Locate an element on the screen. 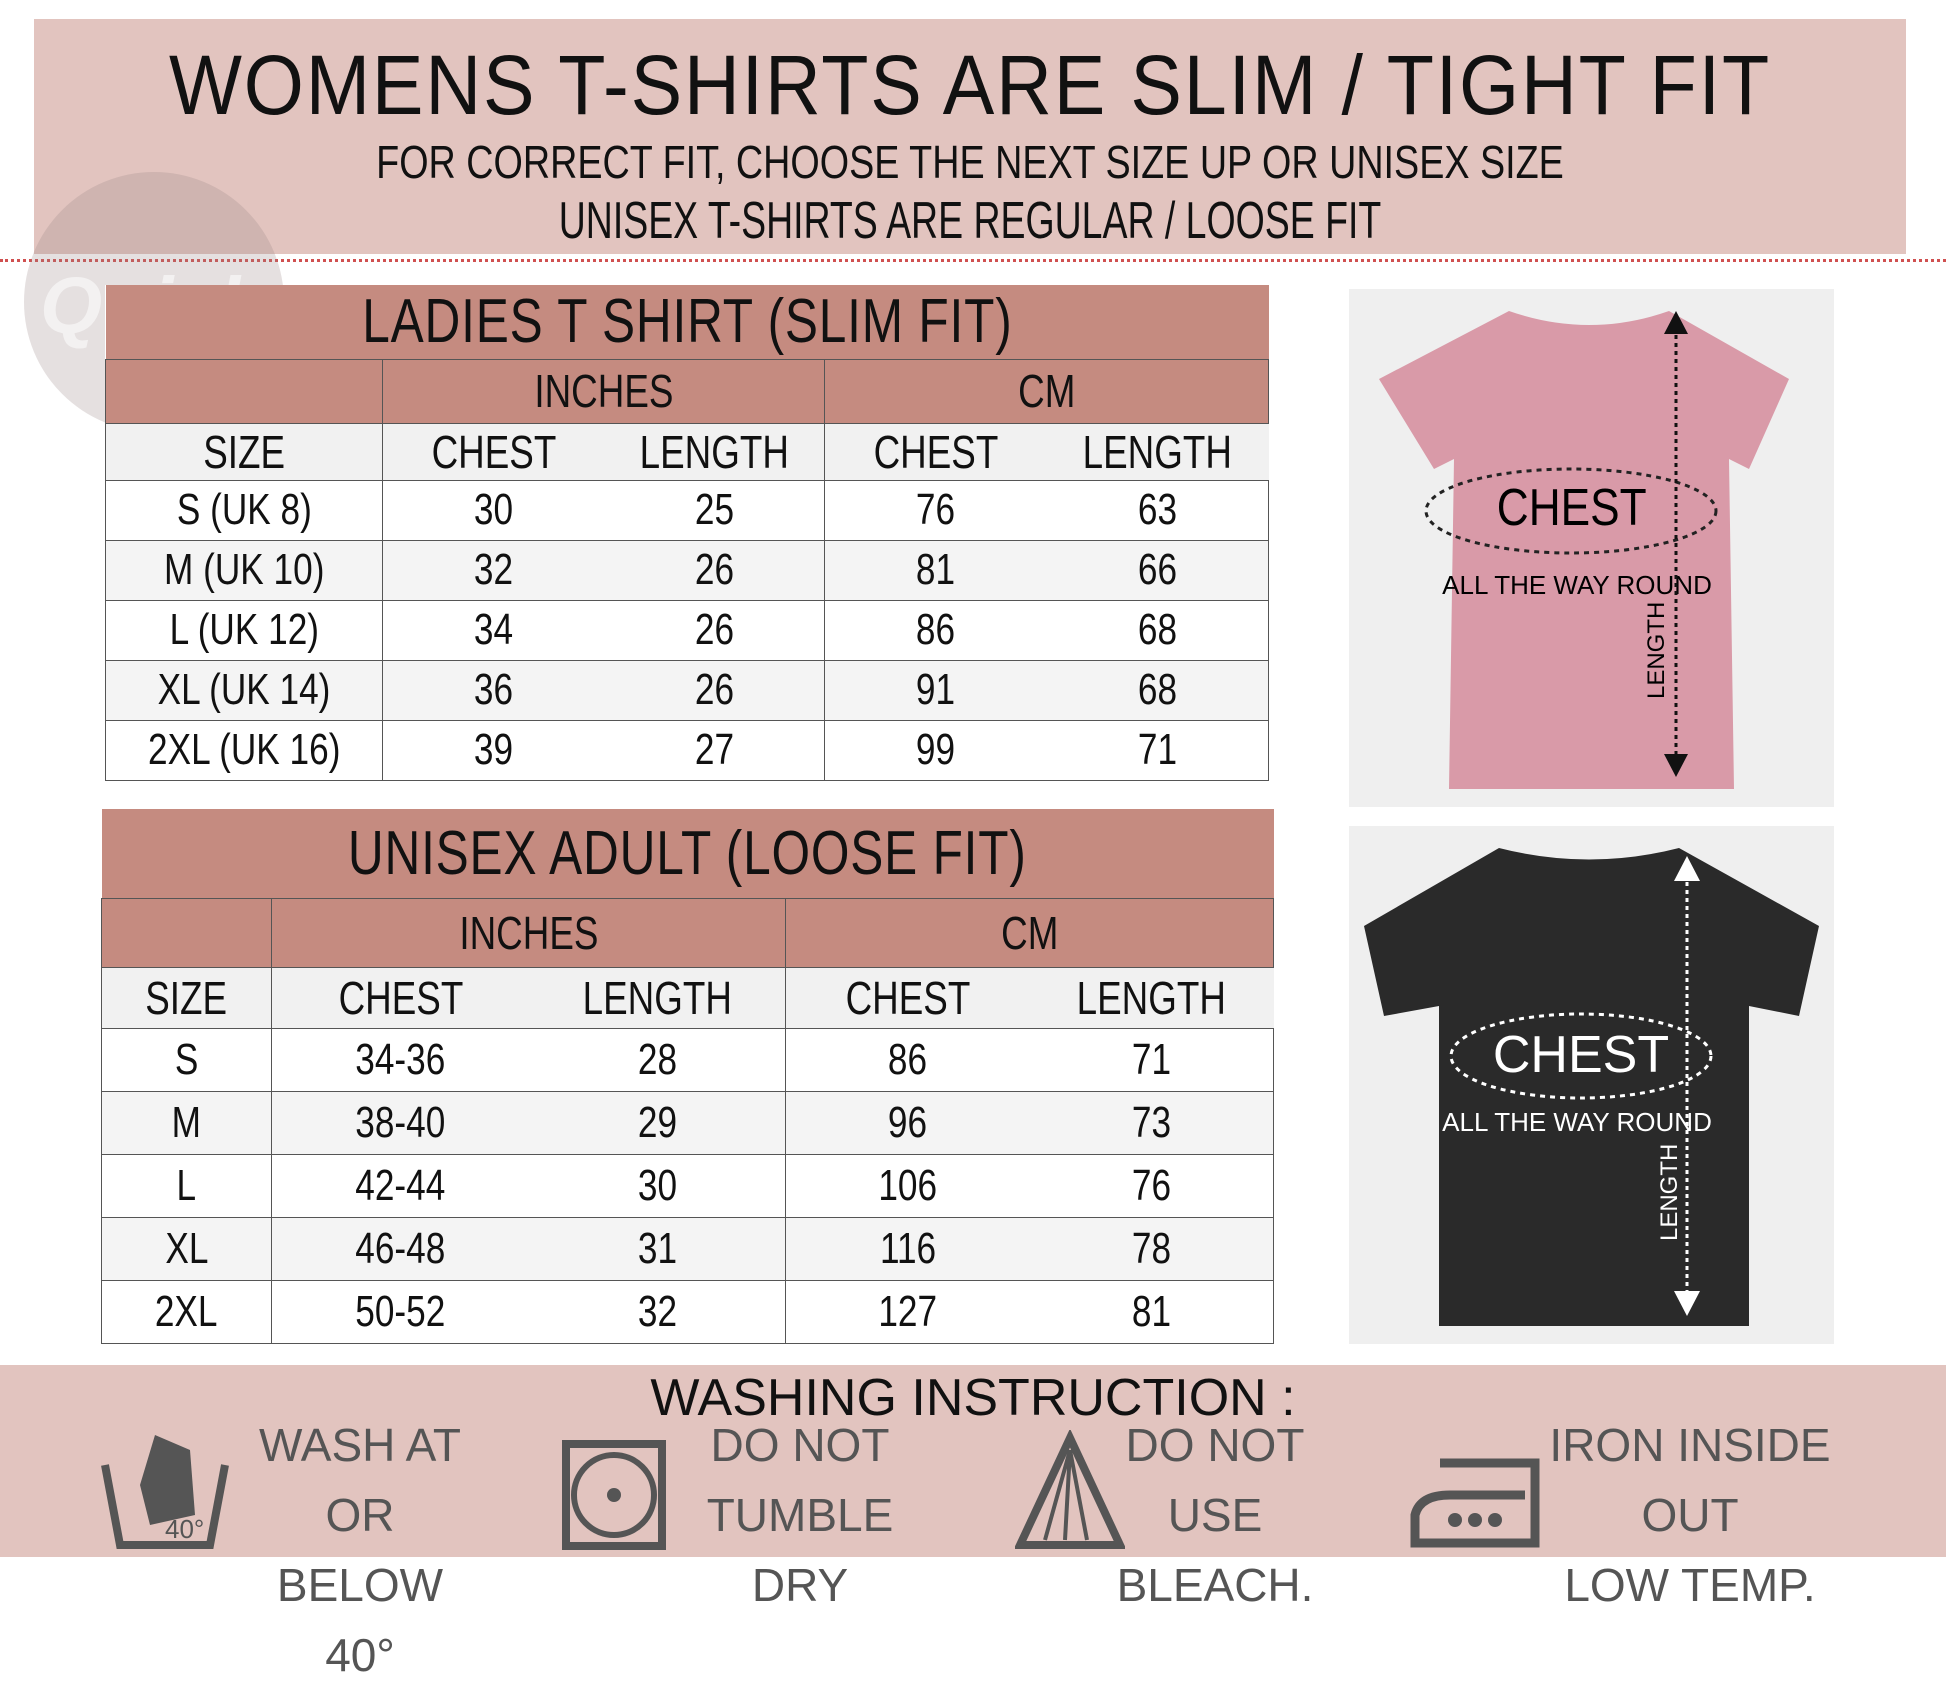 This screenshot has width=1946, height=1690. unisex-shirt-icon: CHEST ALL THE WAY ROUND LENGTH is located at coordinates (1591, 1087).